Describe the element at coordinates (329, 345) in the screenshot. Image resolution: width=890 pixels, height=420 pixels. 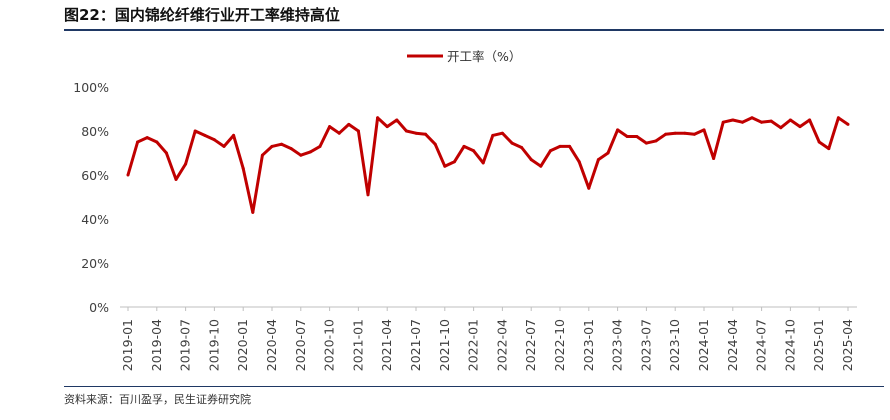
I see `x-tick-label: 2020-10` at that location.